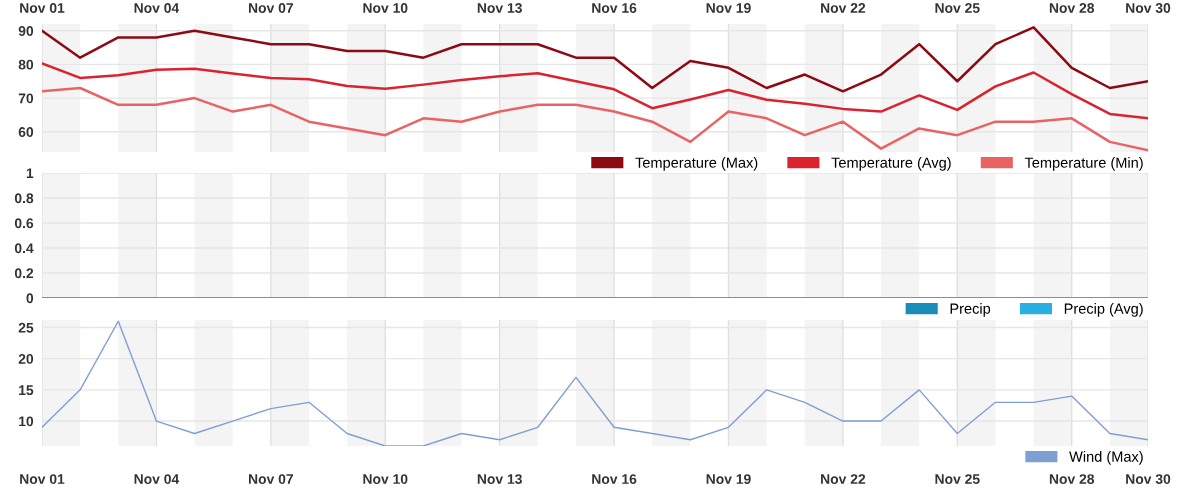  I want to click on legend-label: Precip, so click(970, 310).